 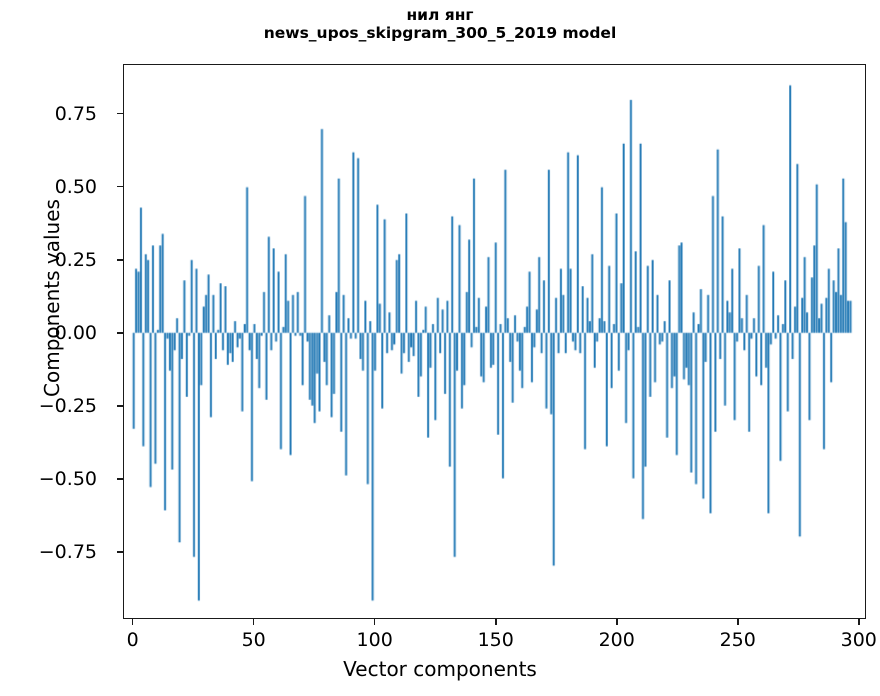 What do you see at coordinates (75, 186) in the screenshot?
I see `y-tick-label: 0.50` at bounding box center [75, 186].